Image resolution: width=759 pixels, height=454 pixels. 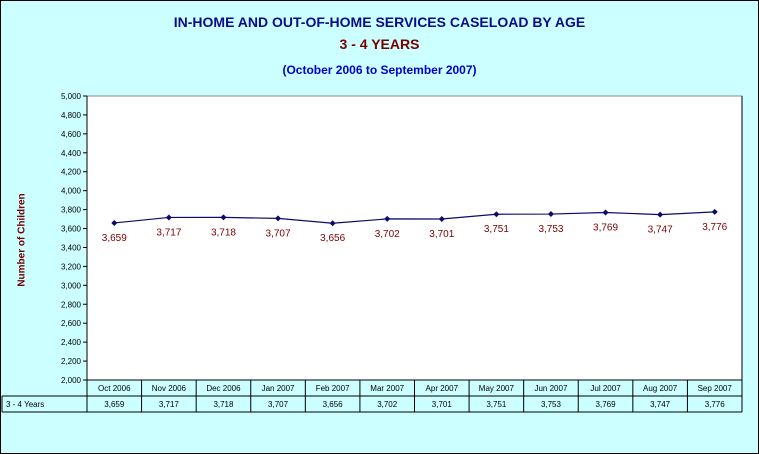 I want to click on table-value-cell: 3,702, so click(x=387, y=404).